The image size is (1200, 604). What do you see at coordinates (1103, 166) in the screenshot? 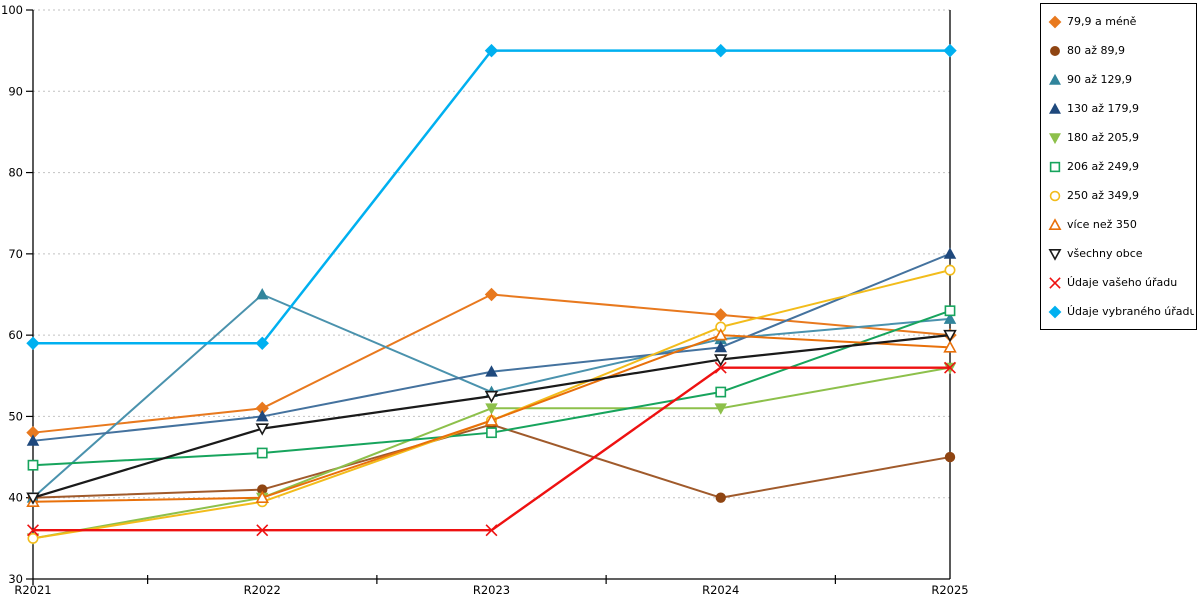
I see `legend-label: 206 až 249,9` at bounding box center [1103, 166].